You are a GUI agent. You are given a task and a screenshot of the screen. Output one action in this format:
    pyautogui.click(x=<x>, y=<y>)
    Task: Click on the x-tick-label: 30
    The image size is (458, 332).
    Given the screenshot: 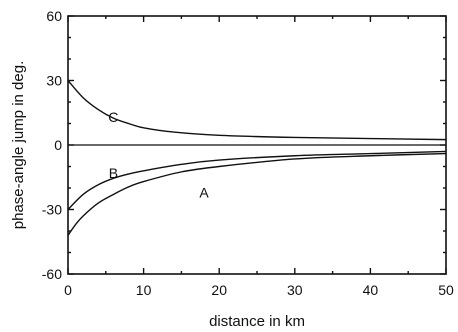 What is the action you would take?
    pyautogui.click(x=295, y=290)
    